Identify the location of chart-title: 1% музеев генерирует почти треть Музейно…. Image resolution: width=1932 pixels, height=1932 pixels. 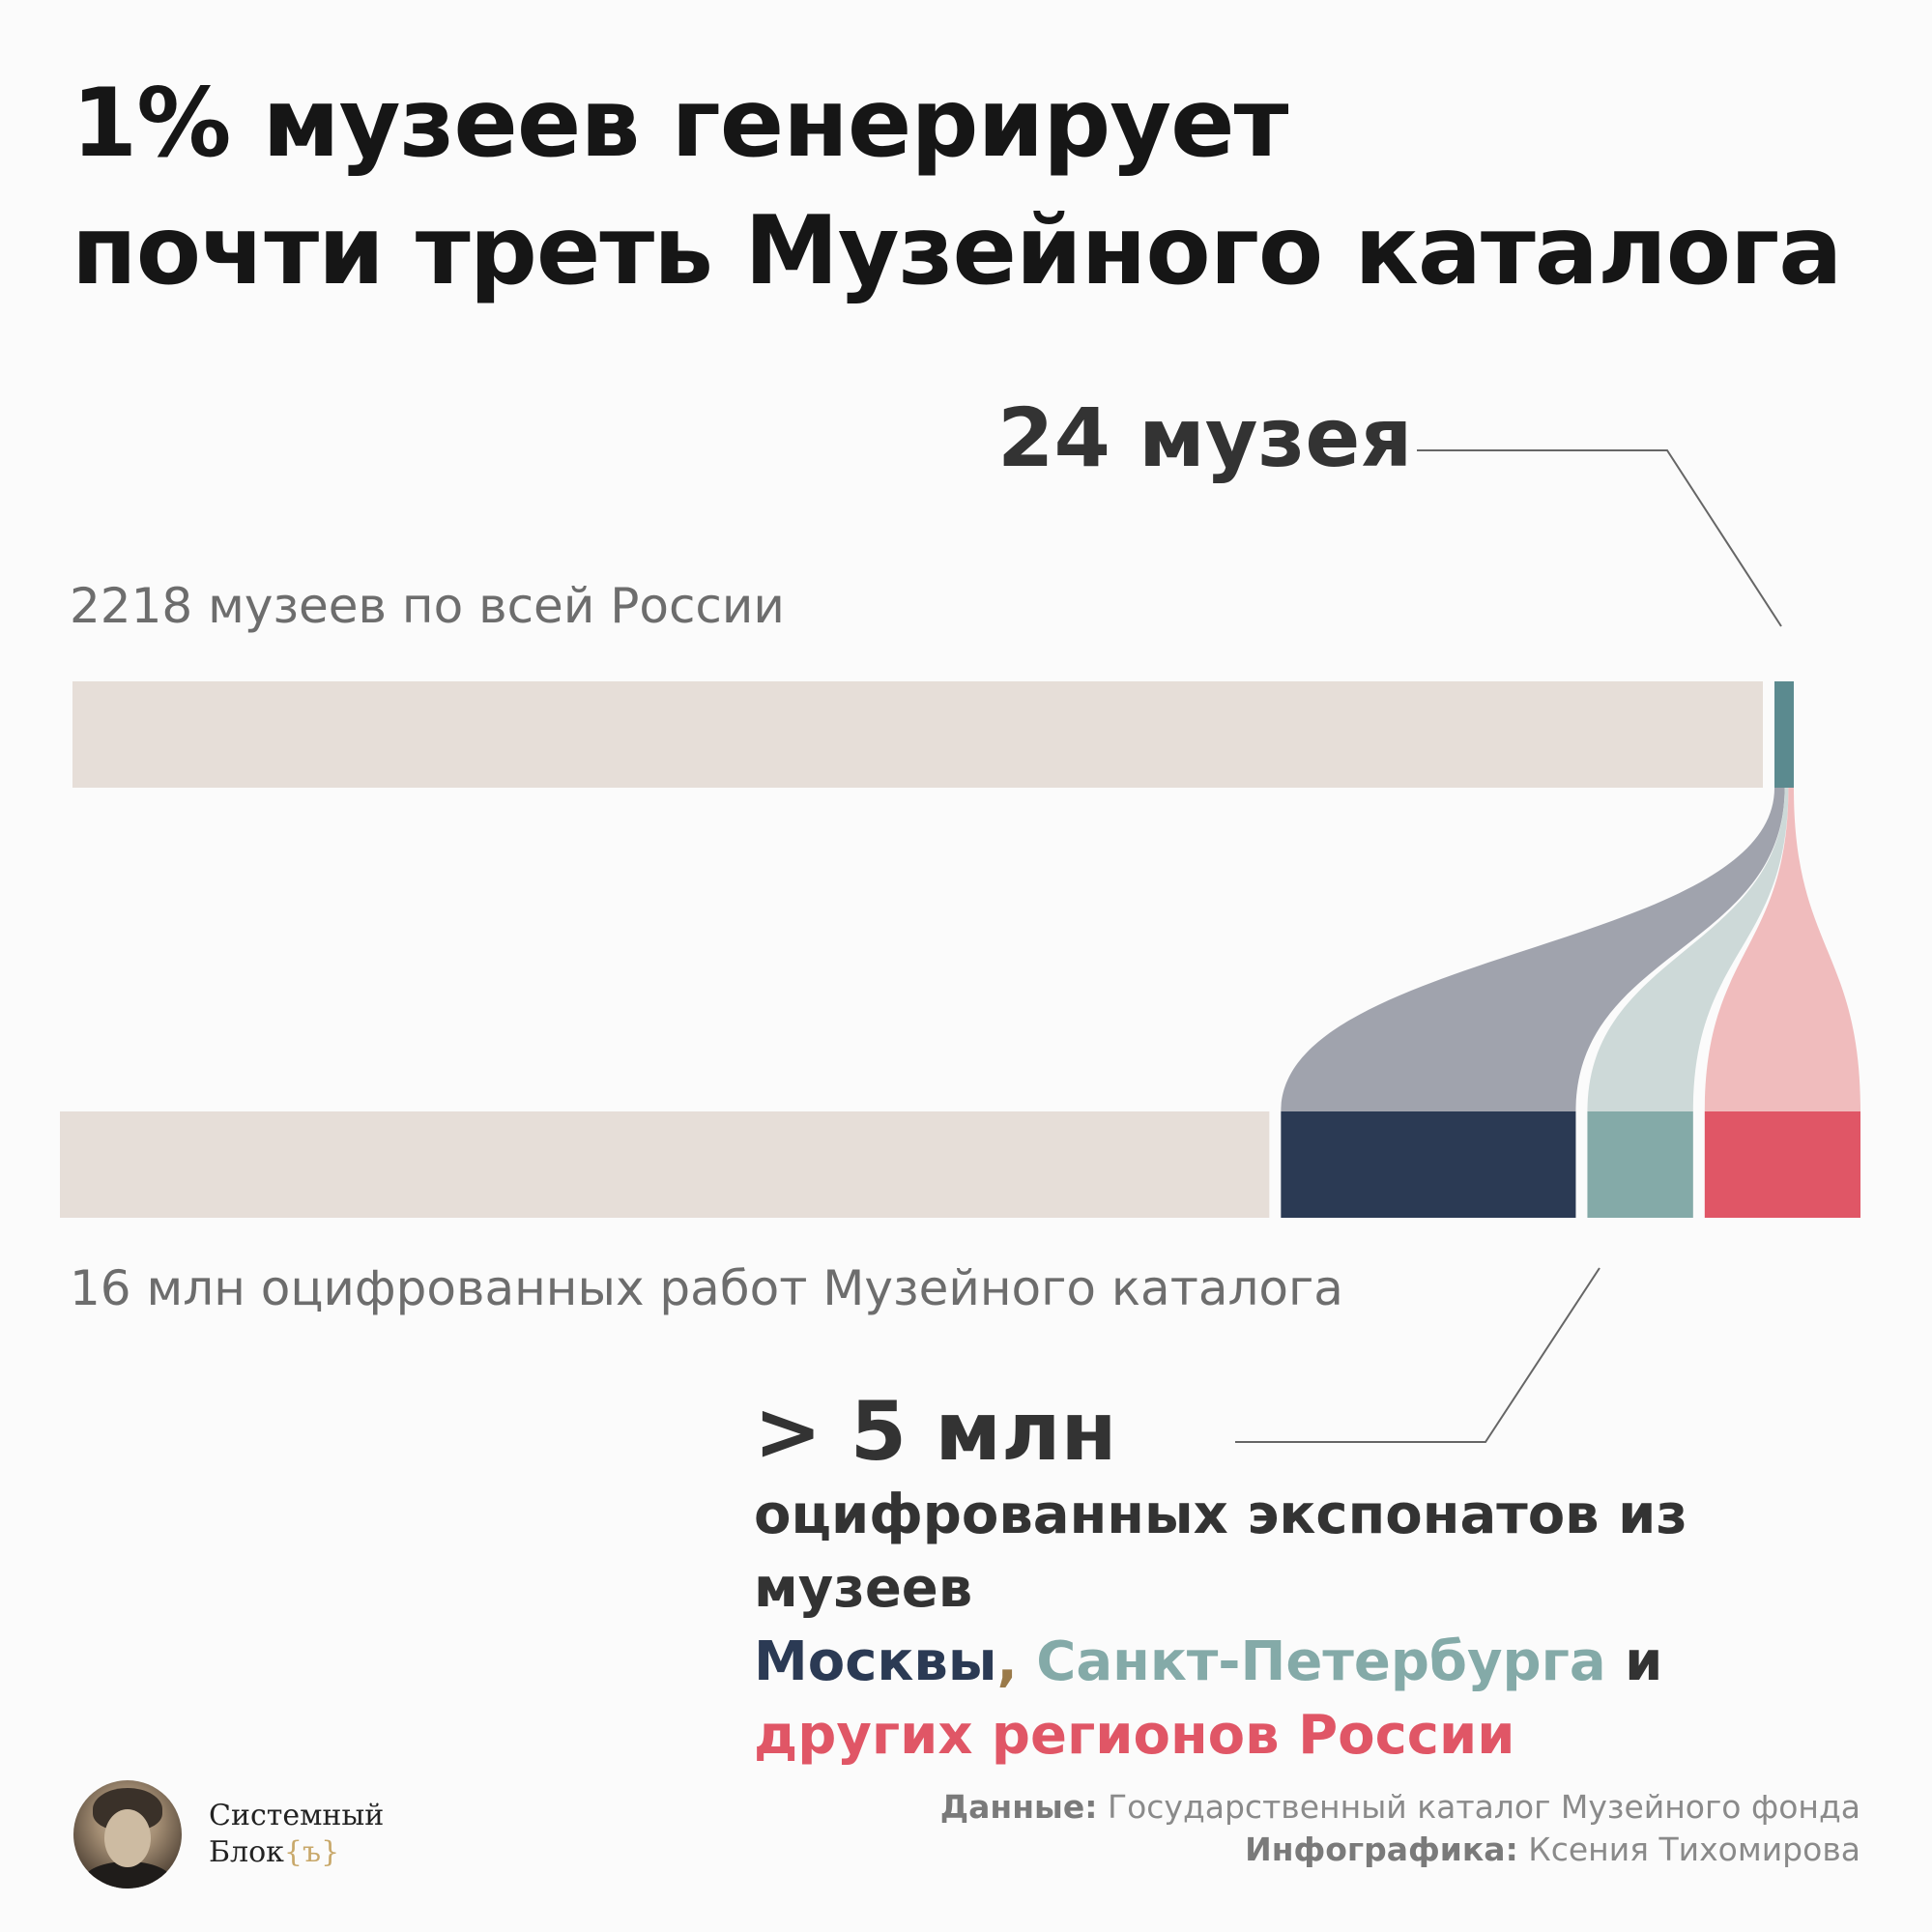
(957, 187).